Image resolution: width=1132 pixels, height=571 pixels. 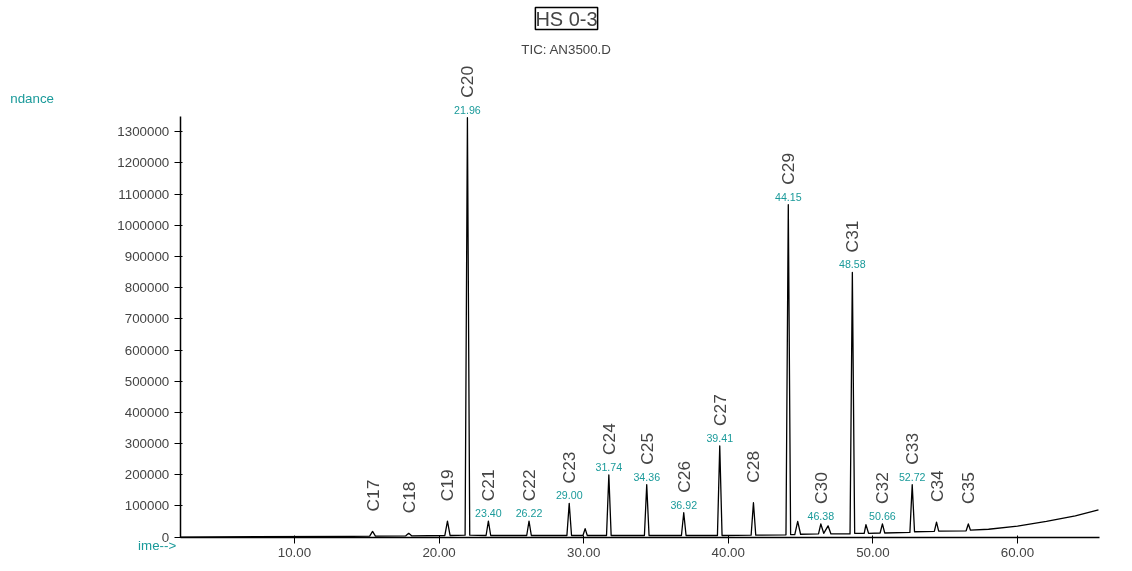 What do you see at coordinates (143, 132) in the screenshot?
I see `y-tick-label: 1300000` at bounding box center [143, 132].